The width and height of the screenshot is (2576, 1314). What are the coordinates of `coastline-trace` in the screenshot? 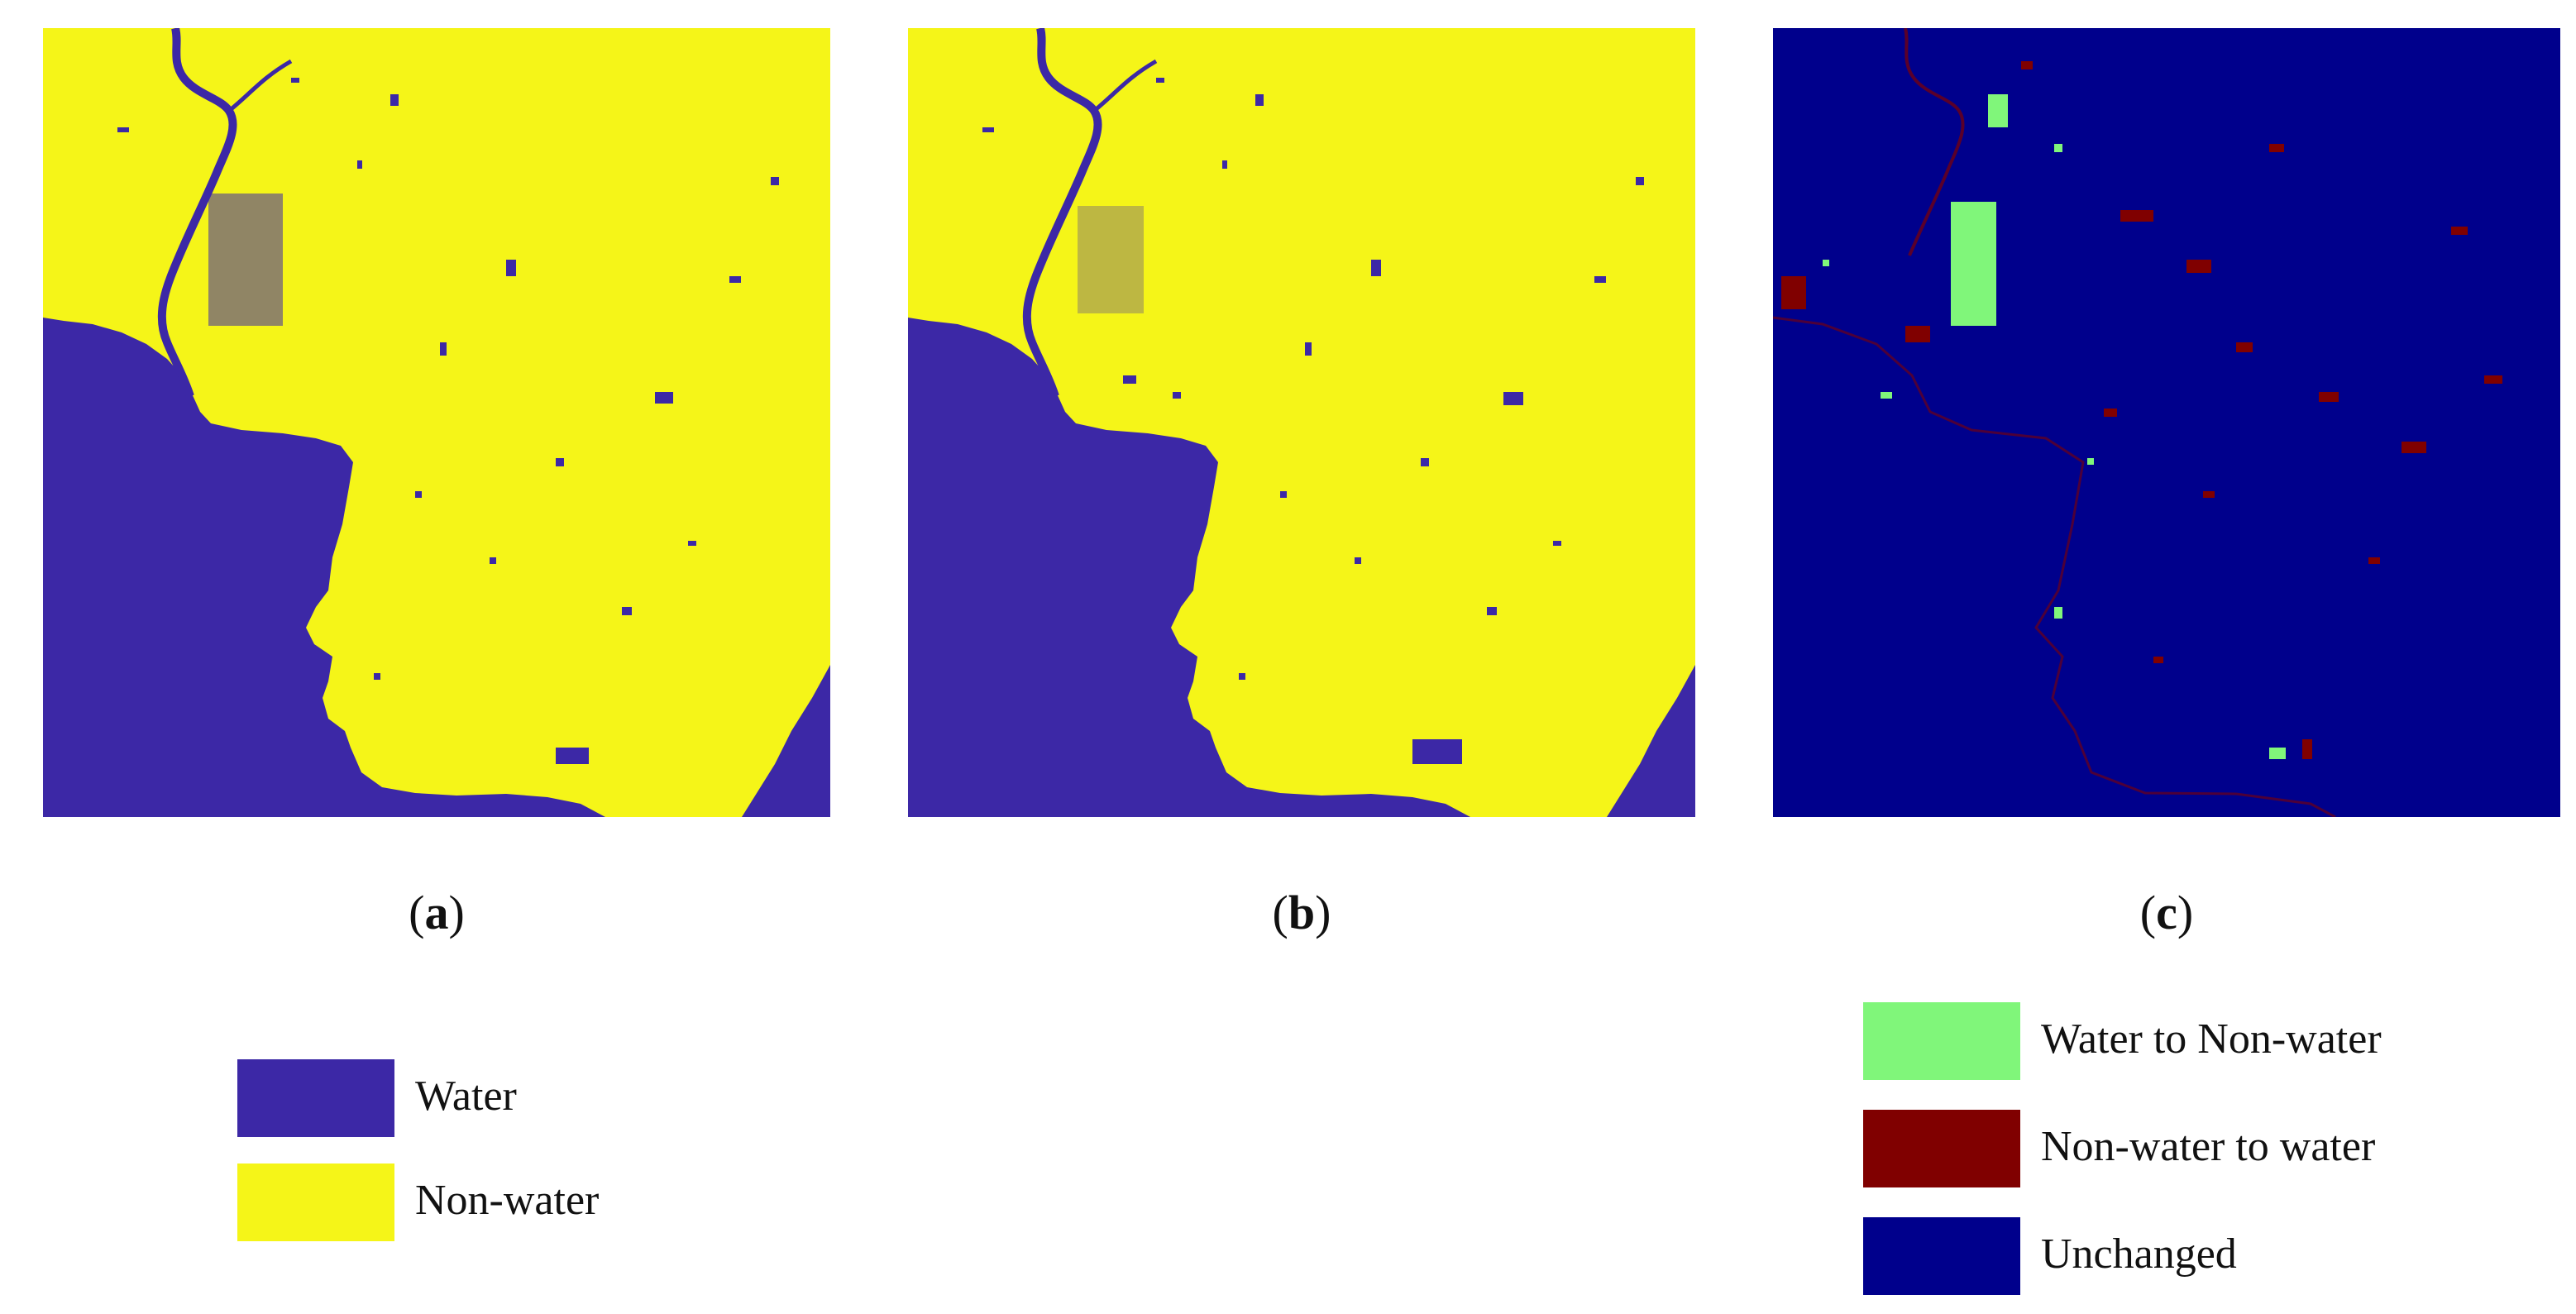 It's located at (2054, 566).